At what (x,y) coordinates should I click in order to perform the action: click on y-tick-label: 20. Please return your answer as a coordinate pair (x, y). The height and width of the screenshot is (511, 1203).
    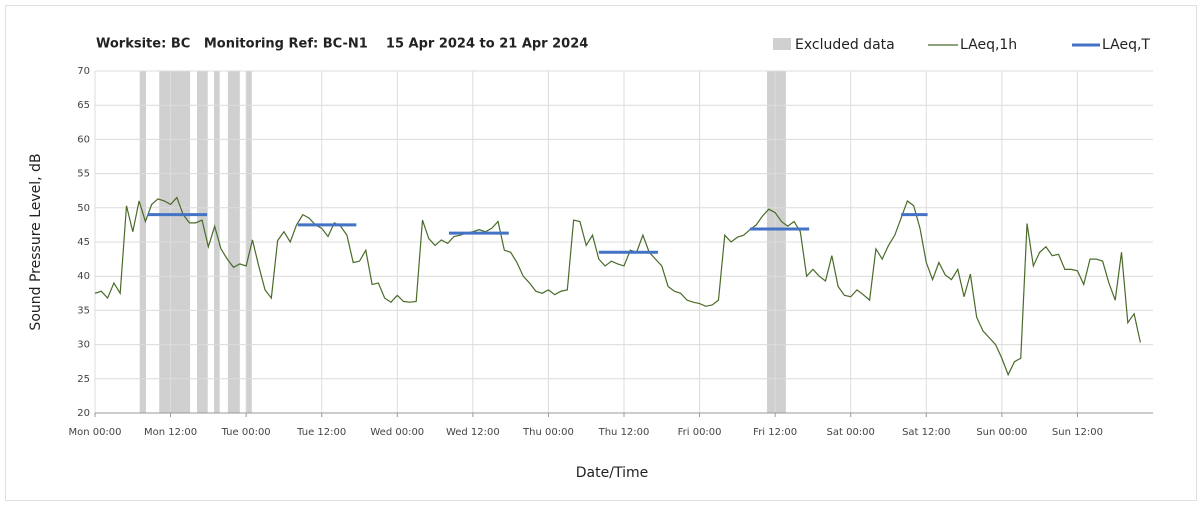
    Looking at the image, I should click on (83, 413).